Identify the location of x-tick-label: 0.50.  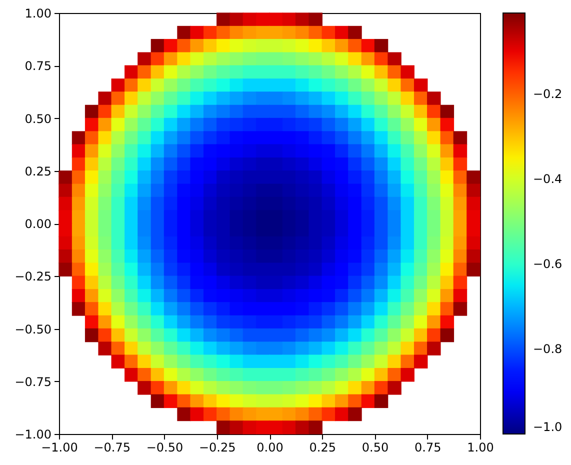
(375, 447).